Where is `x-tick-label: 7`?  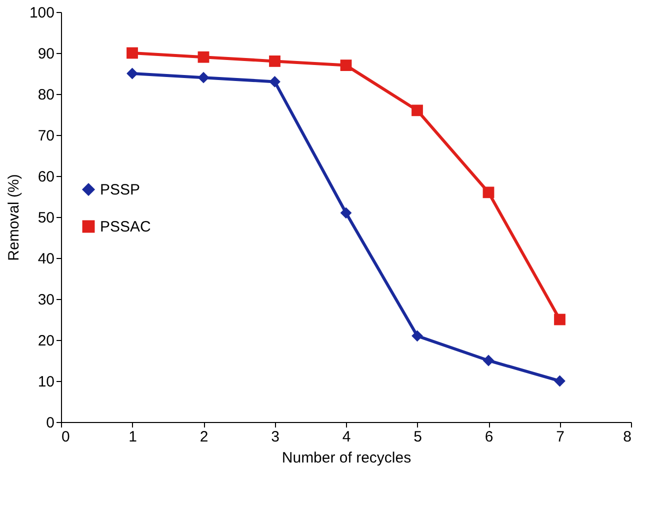 x-tick-label: 7 is located at coordinates (560, 437).